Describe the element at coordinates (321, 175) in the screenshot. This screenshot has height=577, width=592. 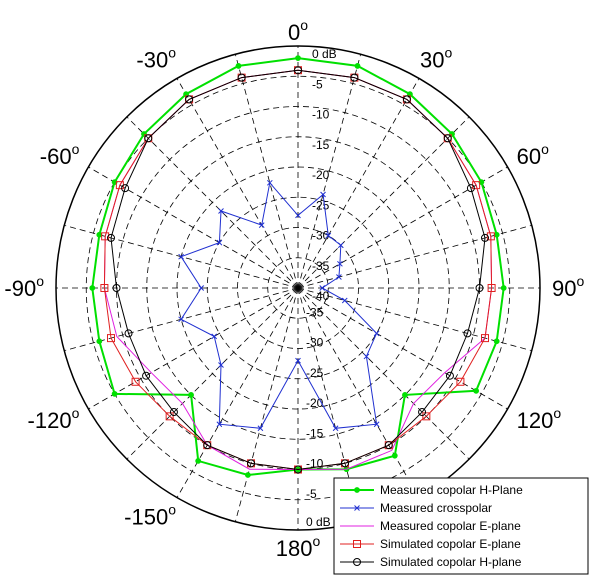
I see `radial-tick-label: -20` at that location.